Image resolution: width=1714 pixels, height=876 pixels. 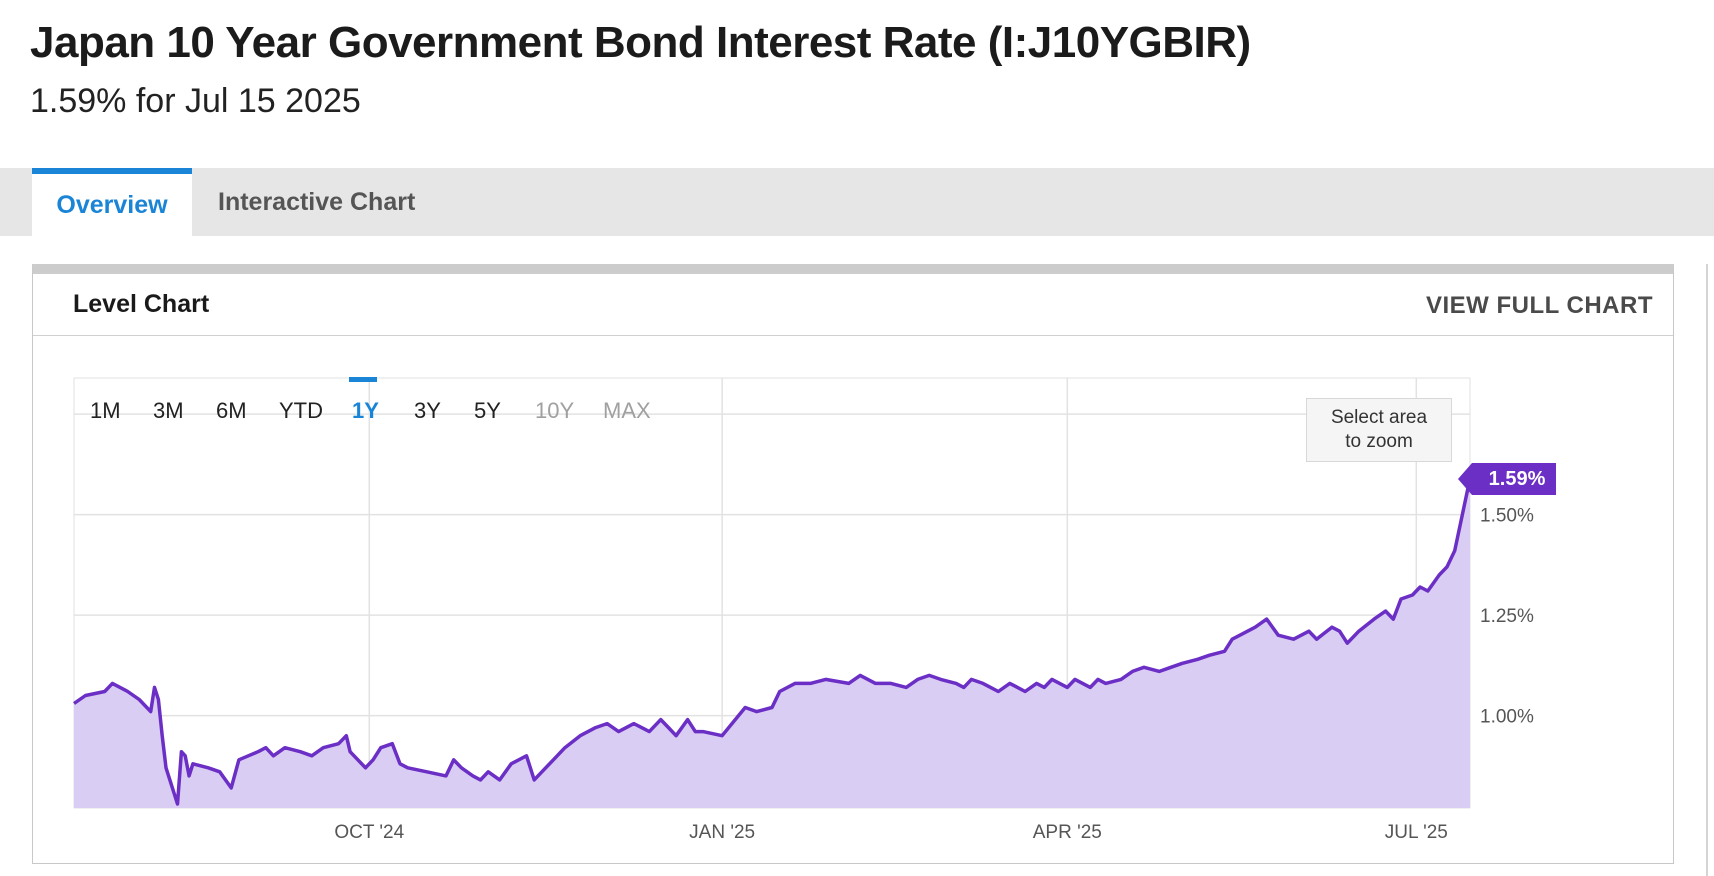 What do you see at coordinates (853, 305) in the screenshot?
I see `panel-header: Level Chart VIEW FULL CHART` at bounding box center [853, 305].